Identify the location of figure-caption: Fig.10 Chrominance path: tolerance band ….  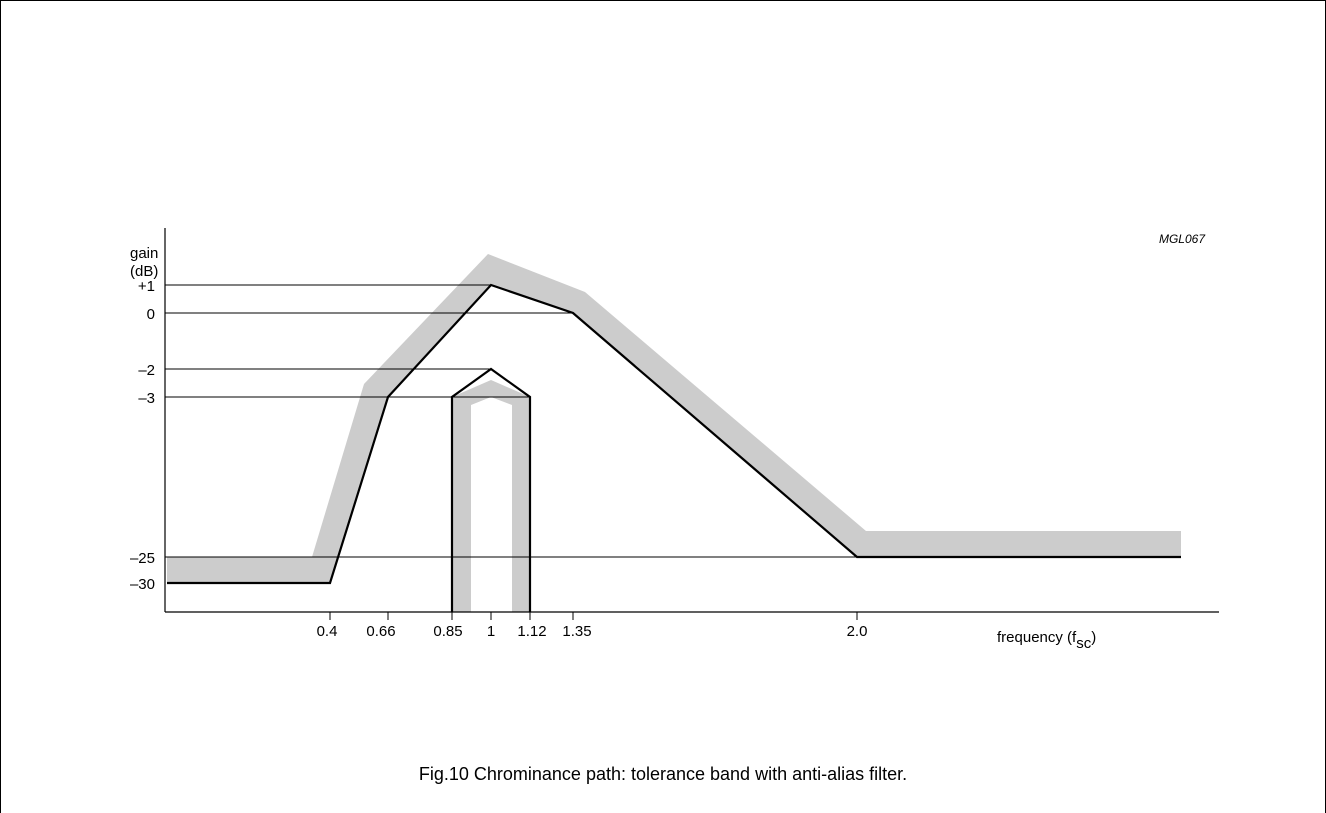
(663, 774).